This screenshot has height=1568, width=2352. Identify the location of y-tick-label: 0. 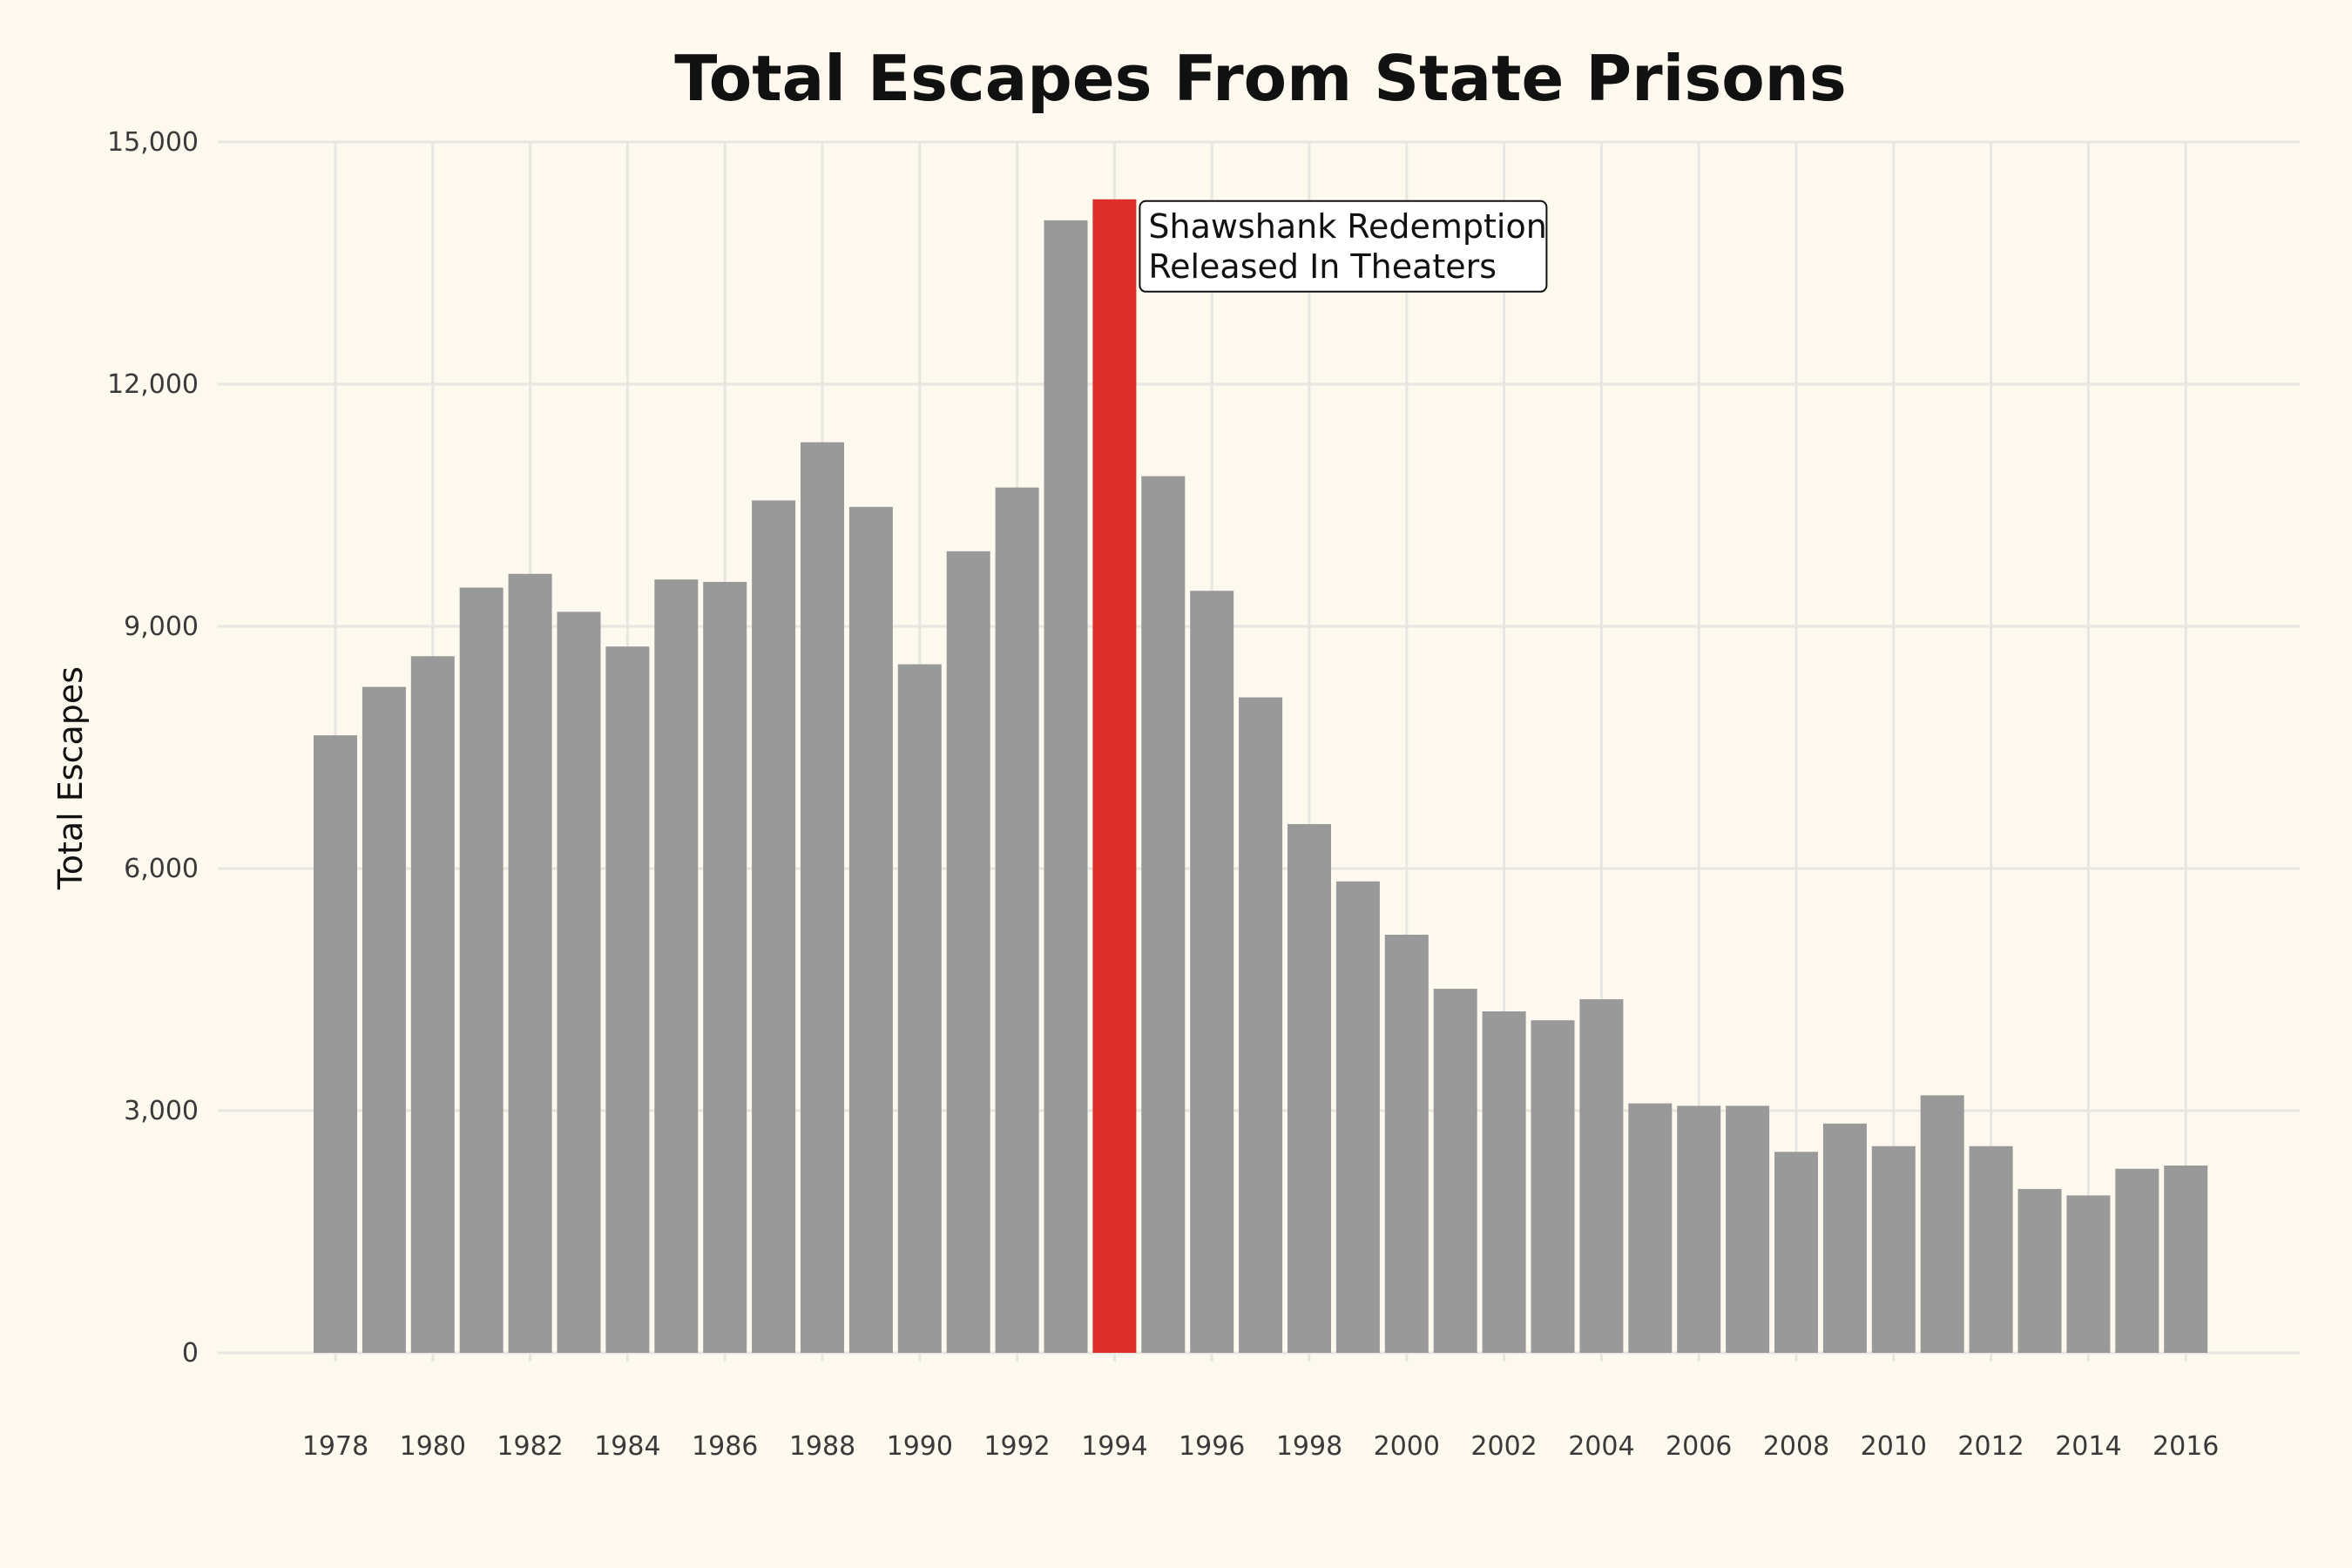
(190, 1353).